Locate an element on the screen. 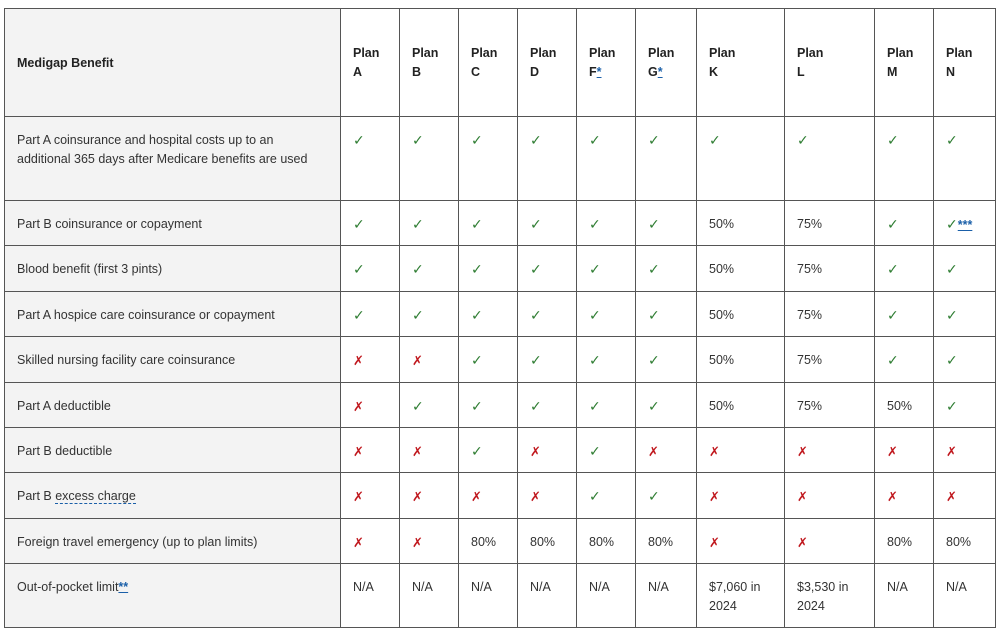 The image size is (1000, 633). cell-value-text: 50% is located at coordinates (722, 315).